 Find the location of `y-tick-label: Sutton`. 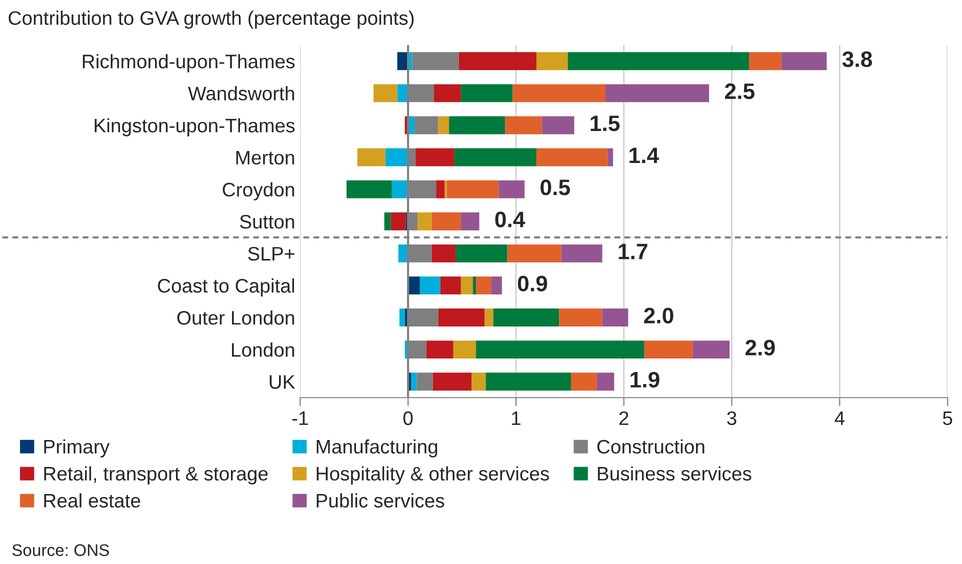

y-tick-label: Sutton is located at coordinates (267, 221).